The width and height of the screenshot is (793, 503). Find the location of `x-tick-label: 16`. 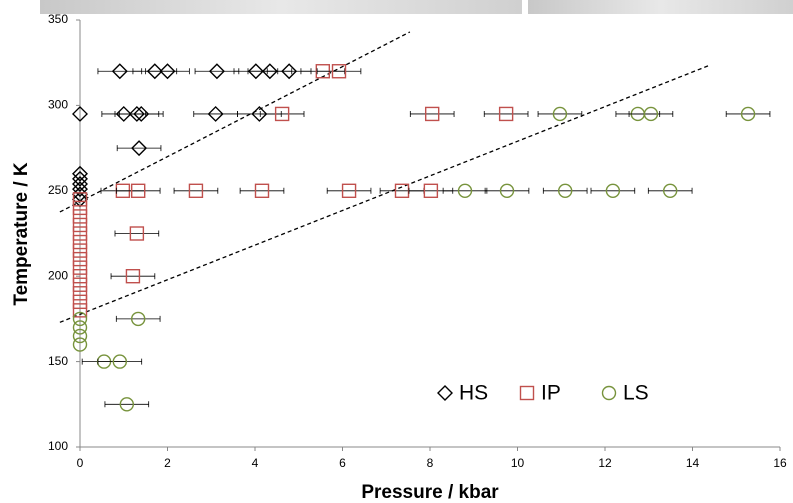

x-tick-label: 16 is located at coordinates (780, 463).